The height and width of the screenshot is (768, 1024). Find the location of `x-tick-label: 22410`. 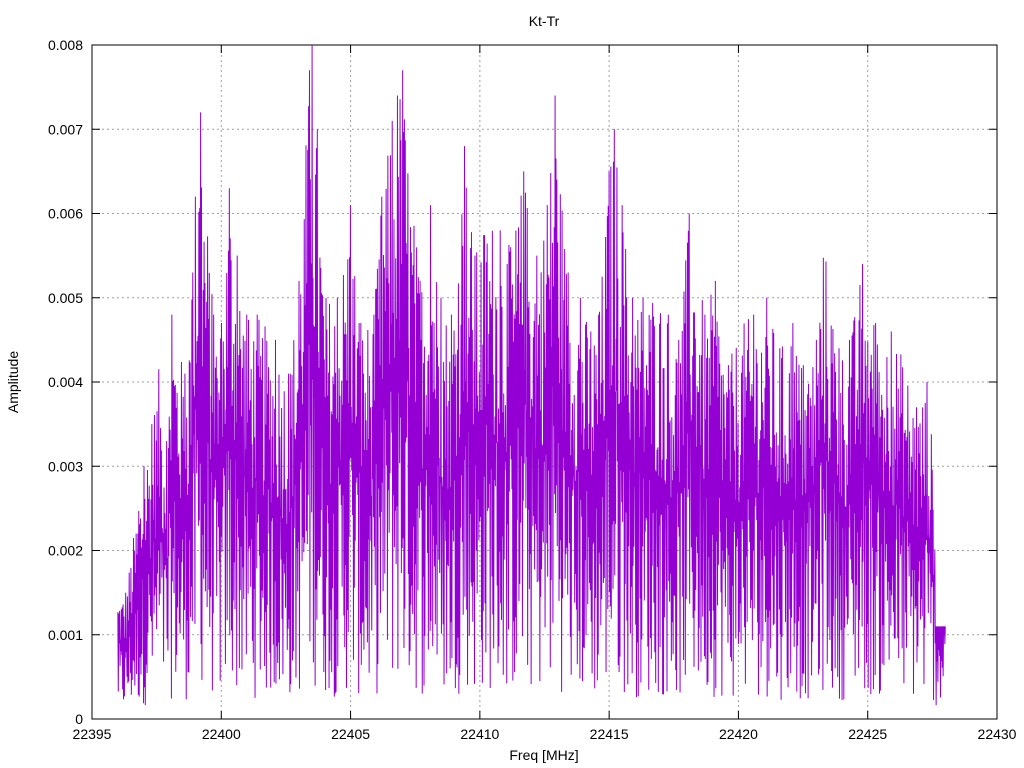

x-tick-label: 22410 is located at coordinates (479, 734).